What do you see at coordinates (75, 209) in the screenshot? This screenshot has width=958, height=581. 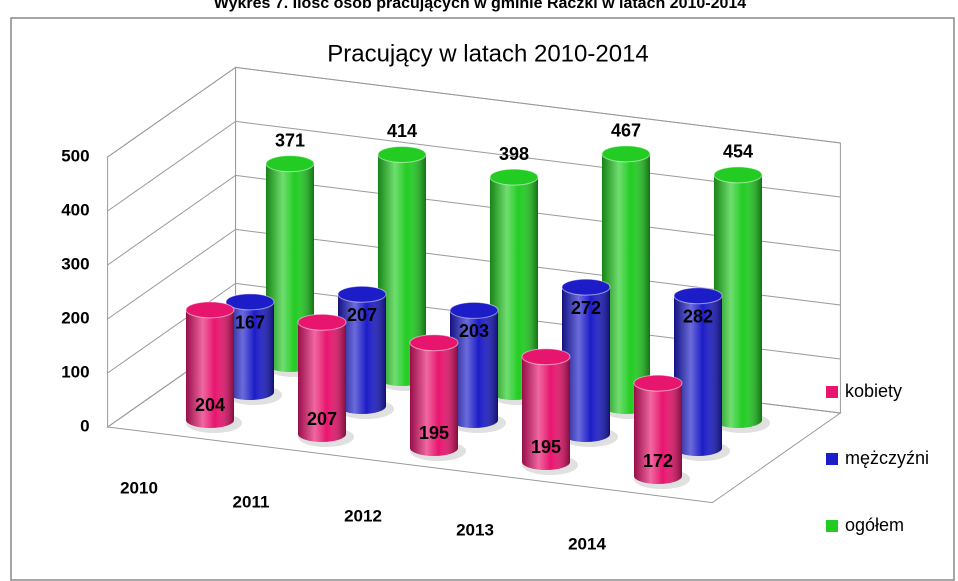 I see `y-tick-label: 400` at bounding box center [75, 209].